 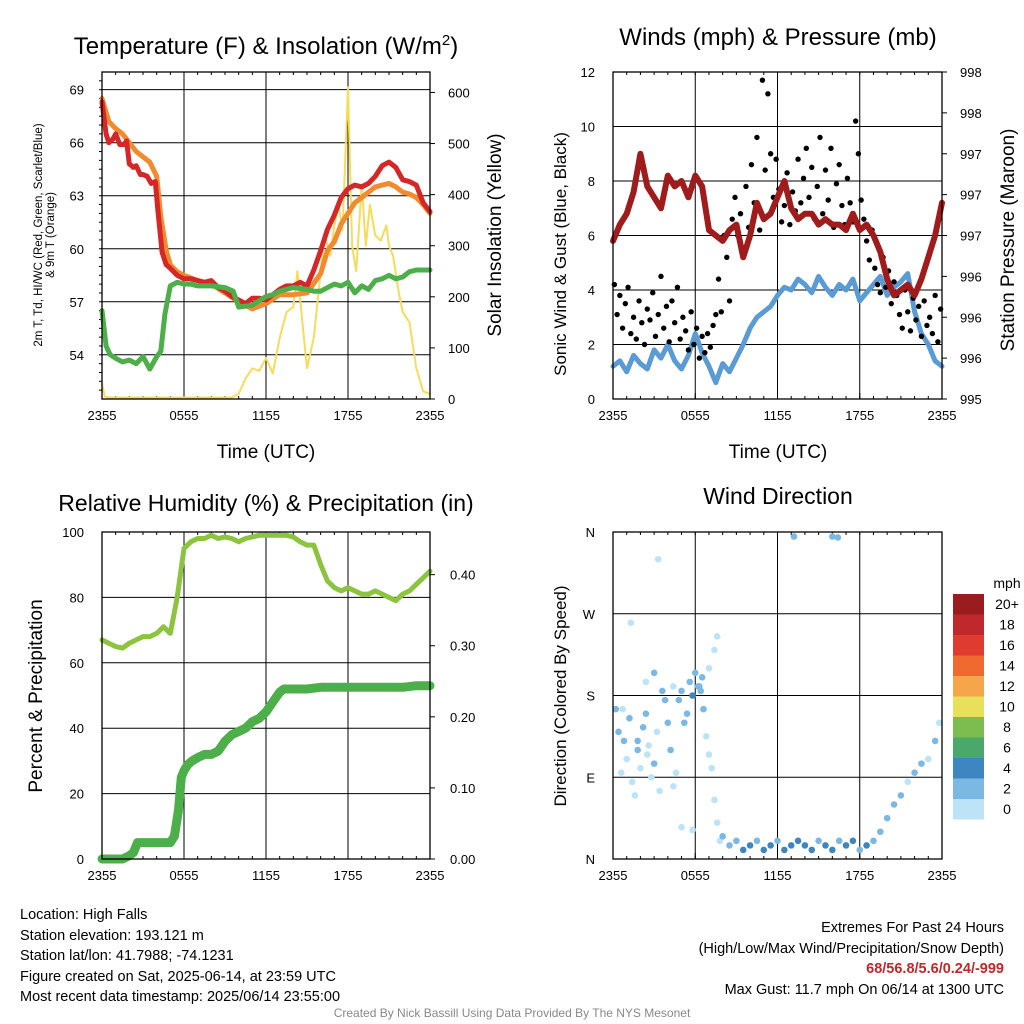 What do you see at coordinates (613, 875) in the screenshot?
I see `x-tick-label: 2355` at bounding box center [613, 875].